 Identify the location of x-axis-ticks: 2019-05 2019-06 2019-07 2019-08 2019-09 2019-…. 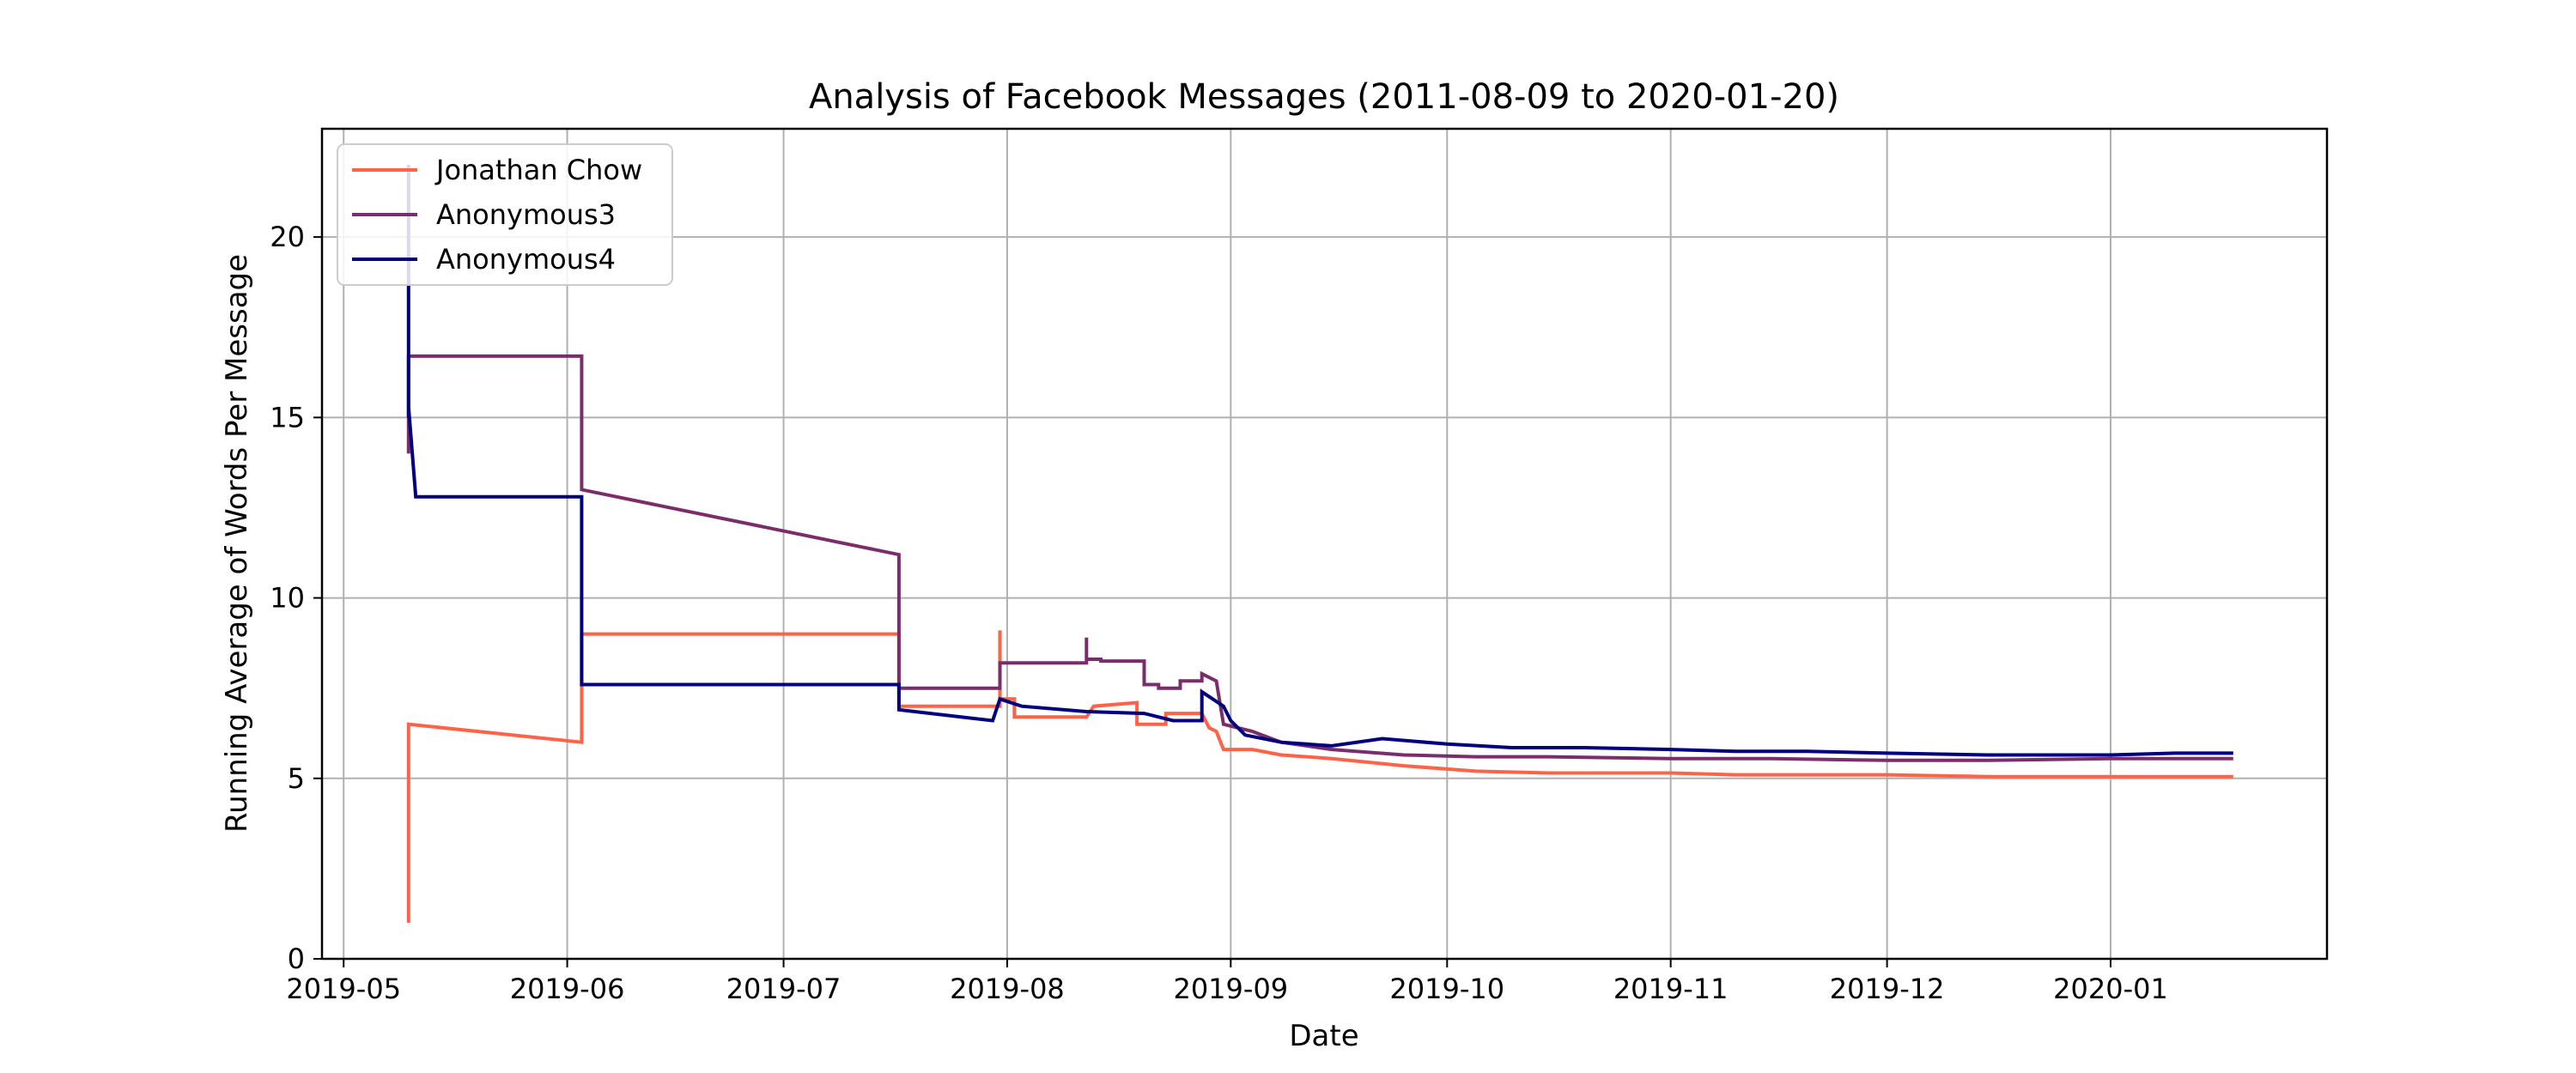
(1227, 982).